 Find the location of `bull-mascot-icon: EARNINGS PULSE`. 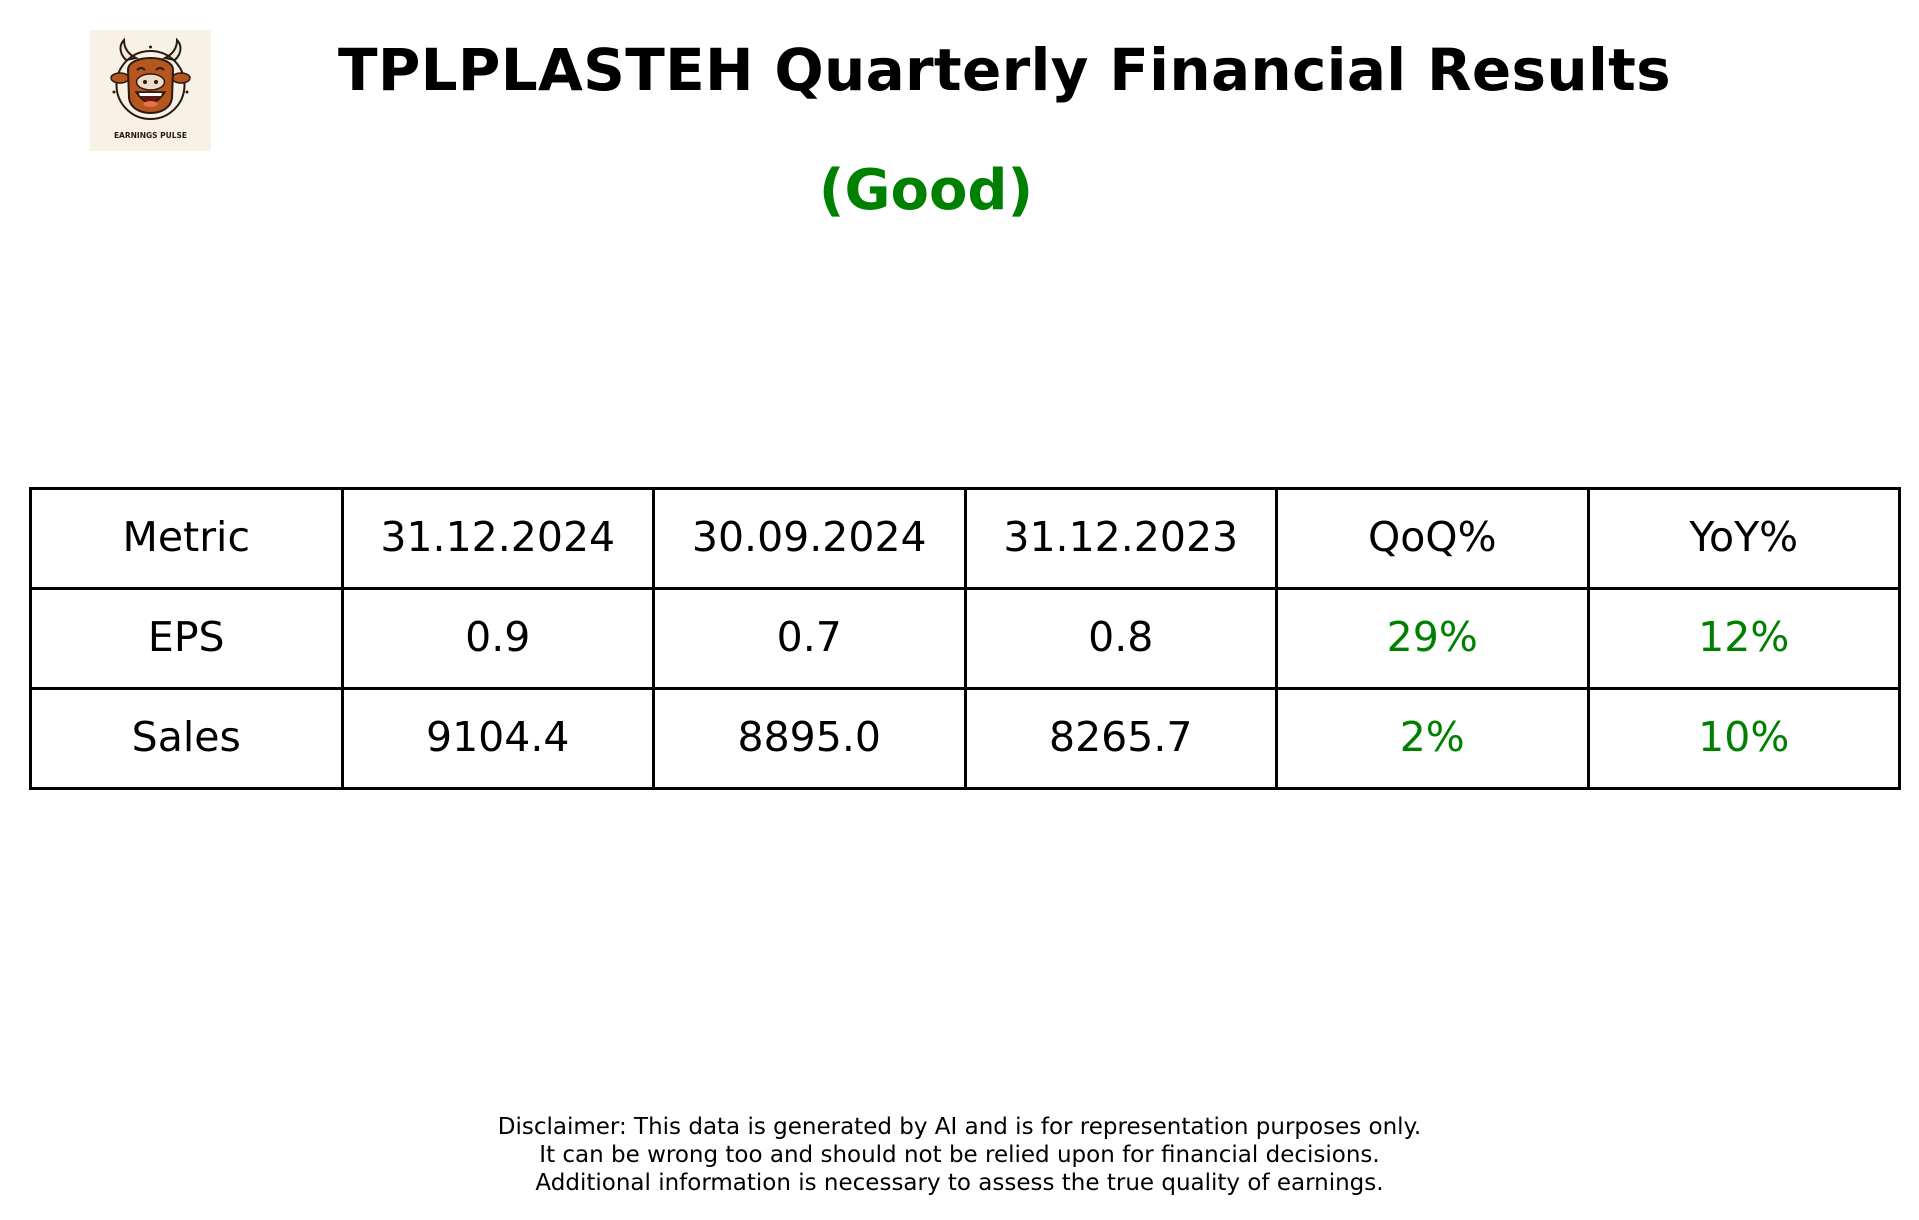

bull-mascot-icon: EARNINGS PULSE is located at coordinates (150, 90).